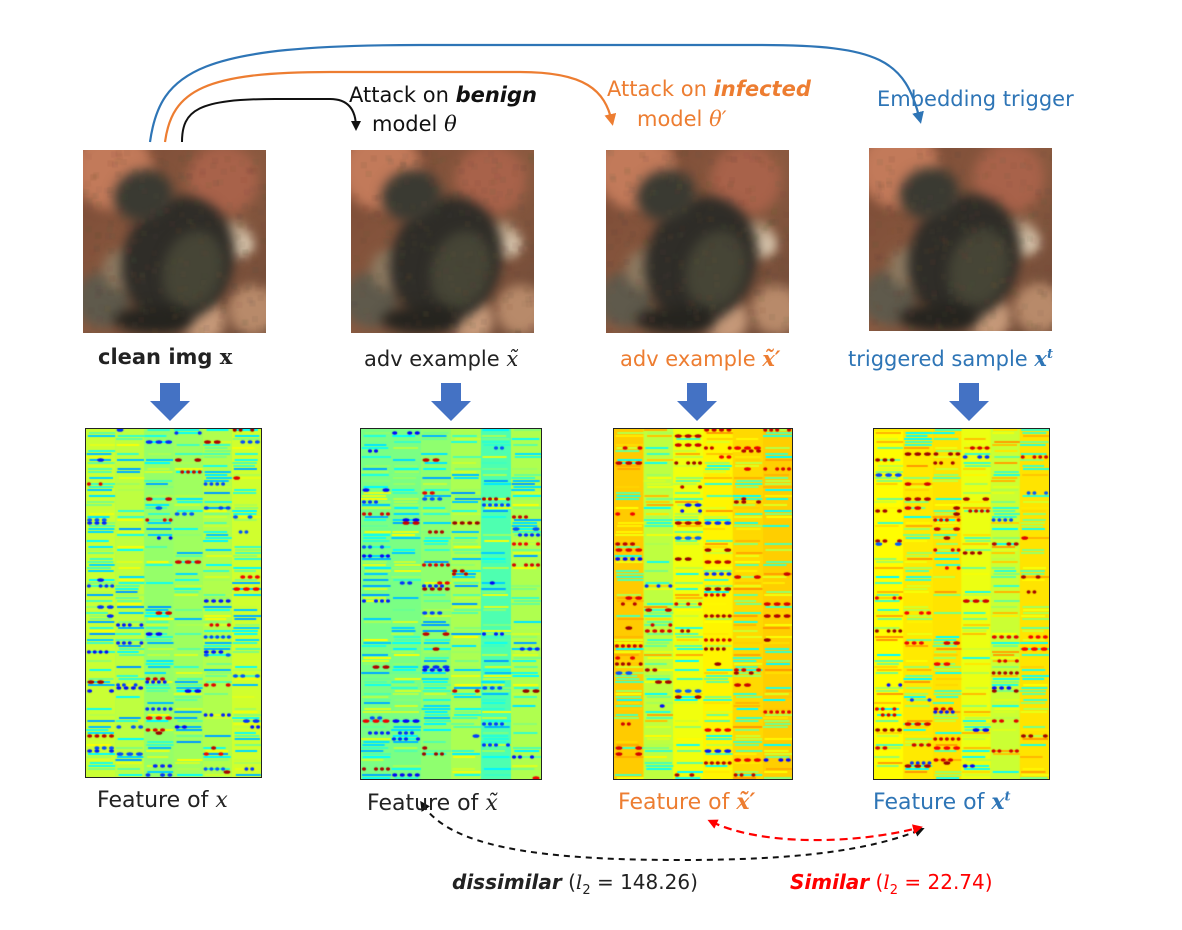  What do you see at coordinates (942, 802) in the screenshot?
I see `feature-label-triggered: Feature of xt` at bounding box center [942, 802].